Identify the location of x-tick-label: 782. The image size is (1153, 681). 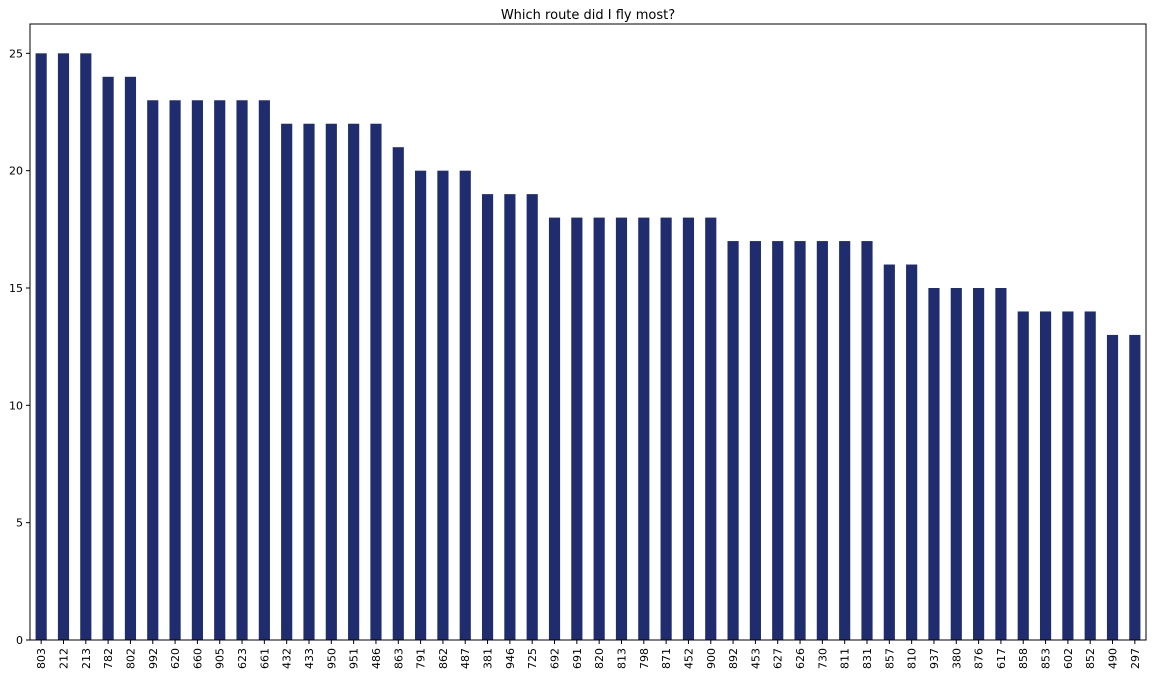
(108, 658).